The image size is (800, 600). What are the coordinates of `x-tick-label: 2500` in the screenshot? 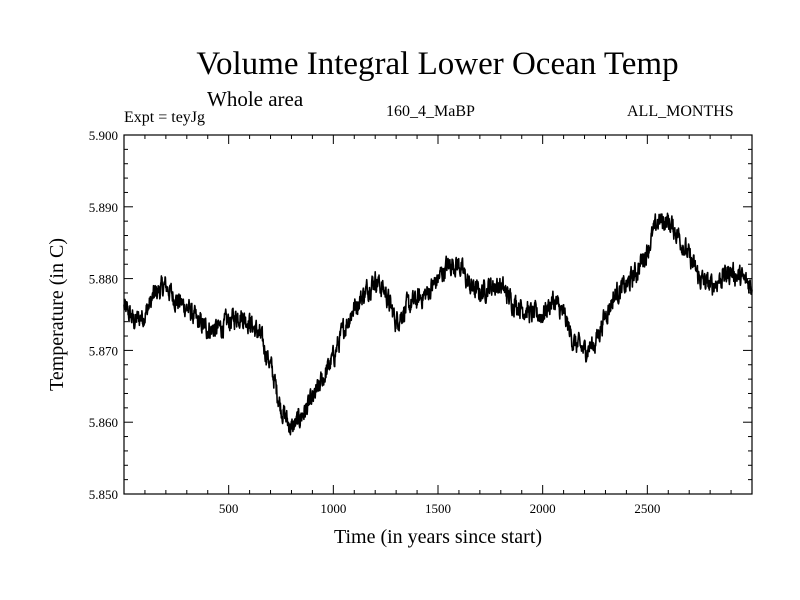 It's located at (647, 508).